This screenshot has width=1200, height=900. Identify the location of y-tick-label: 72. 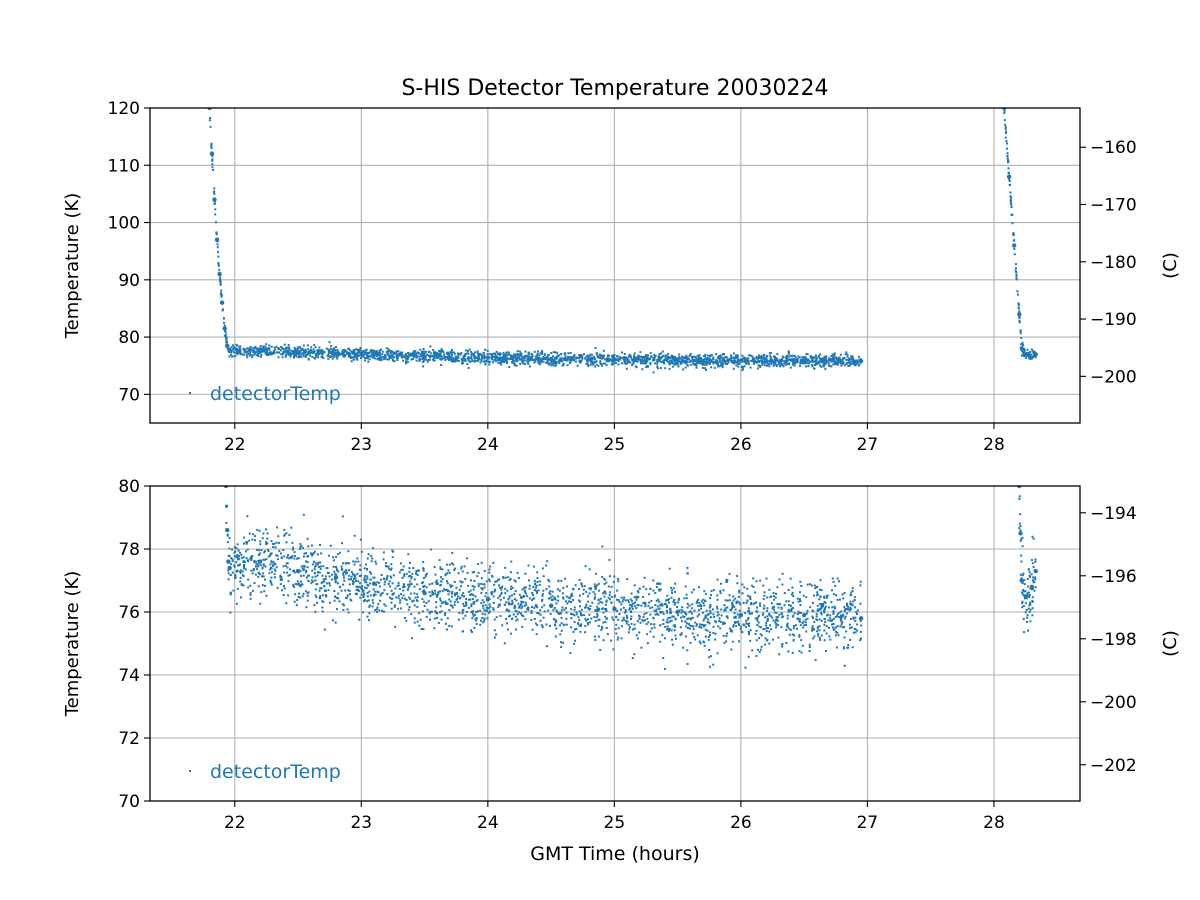
(129, 739).